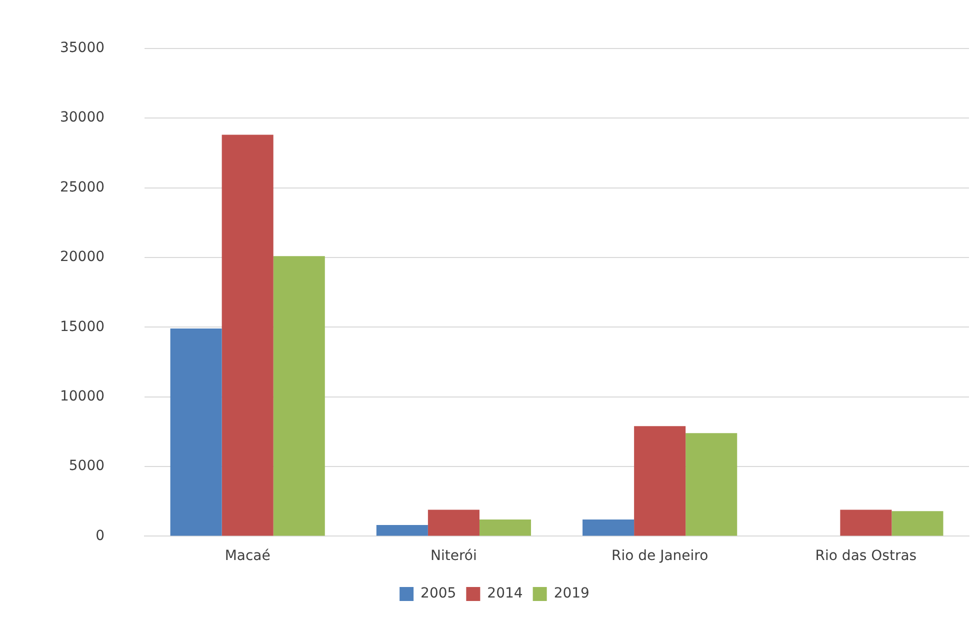 Image resolution: width=971 pixels, height=619 pixels. Describe the element at coordinates (82, 326) in the screenshot. I see `y-tick-label: 15000` at that location.